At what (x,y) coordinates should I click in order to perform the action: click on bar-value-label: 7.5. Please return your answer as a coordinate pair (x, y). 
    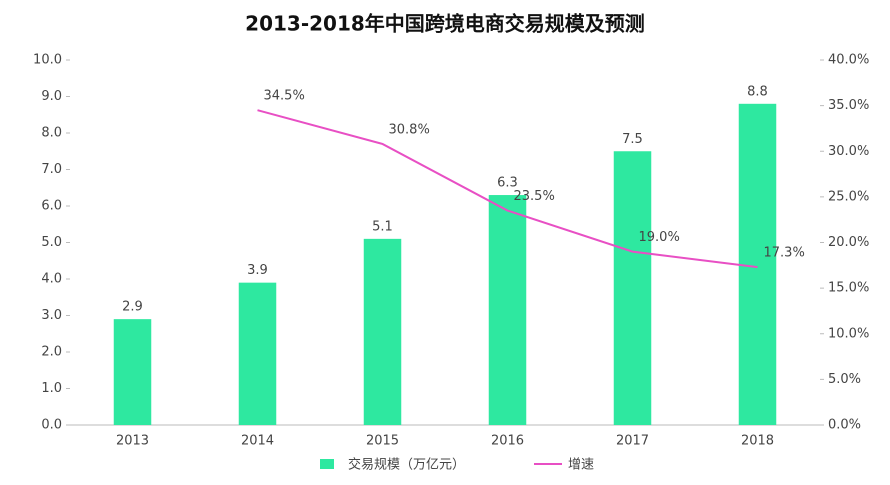
    Looking at the image, I should click on (632, 139).